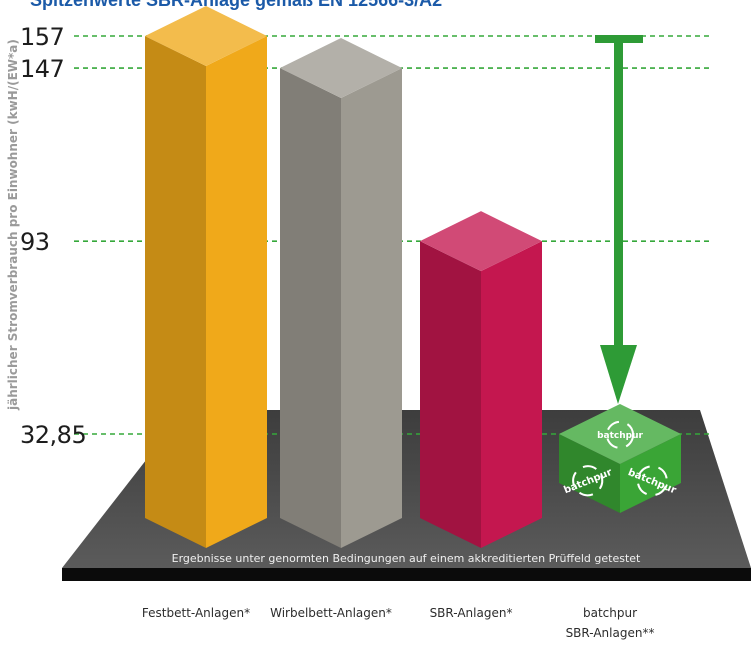 The height and width of the screenshot is (649, 751). I want to click on arrow-head, so click(618, 374).